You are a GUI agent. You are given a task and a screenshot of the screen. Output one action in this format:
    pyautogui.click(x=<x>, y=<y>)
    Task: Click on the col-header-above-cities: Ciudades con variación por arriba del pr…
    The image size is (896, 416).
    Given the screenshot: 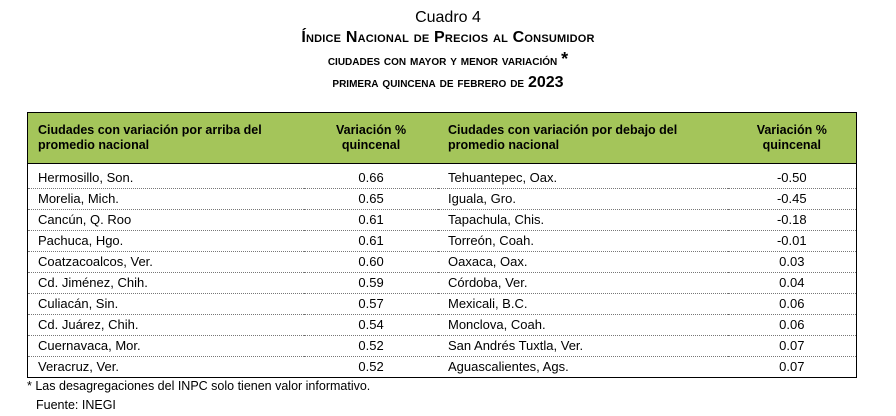 What is the action you would take?
    pyautogui.click(x=166, y=138)
    